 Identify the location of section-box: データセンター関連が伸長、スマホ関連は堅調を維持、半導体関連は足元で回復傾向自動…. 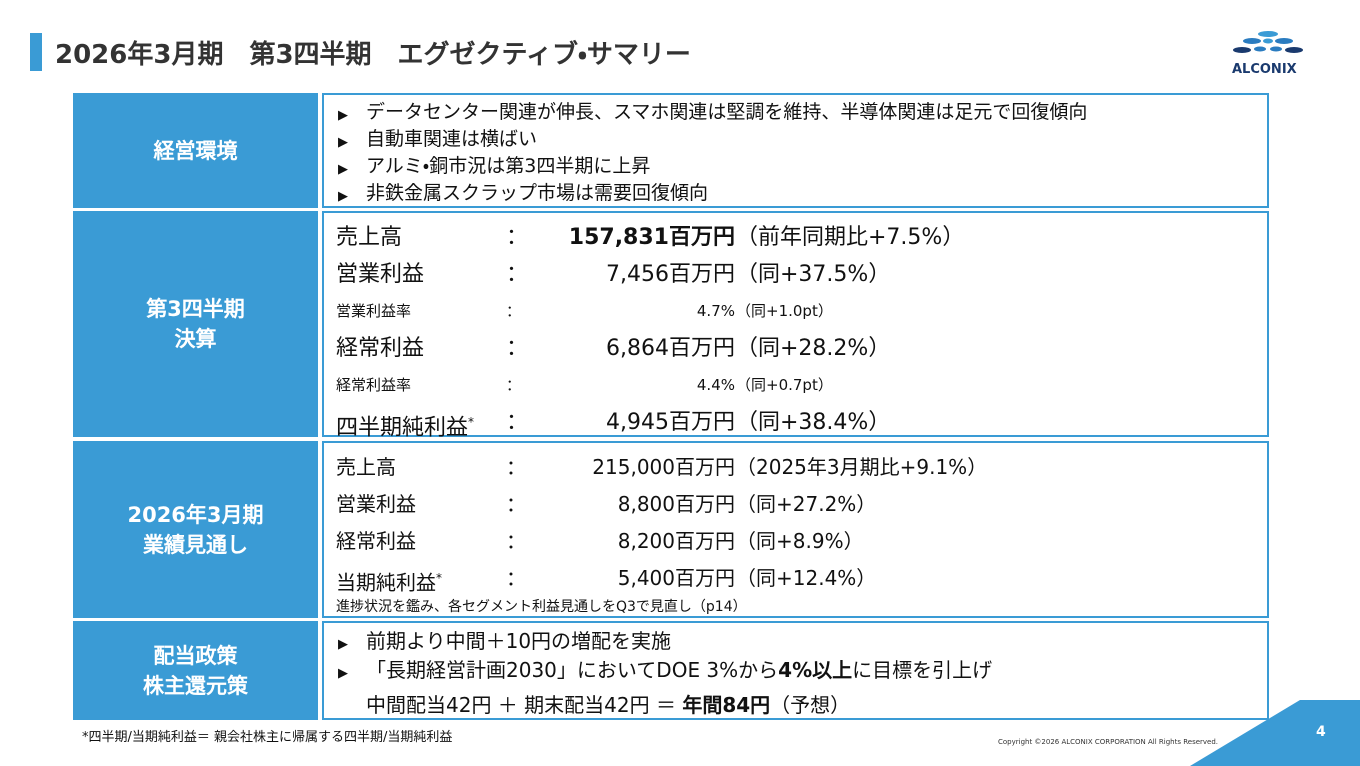
(795, 151).